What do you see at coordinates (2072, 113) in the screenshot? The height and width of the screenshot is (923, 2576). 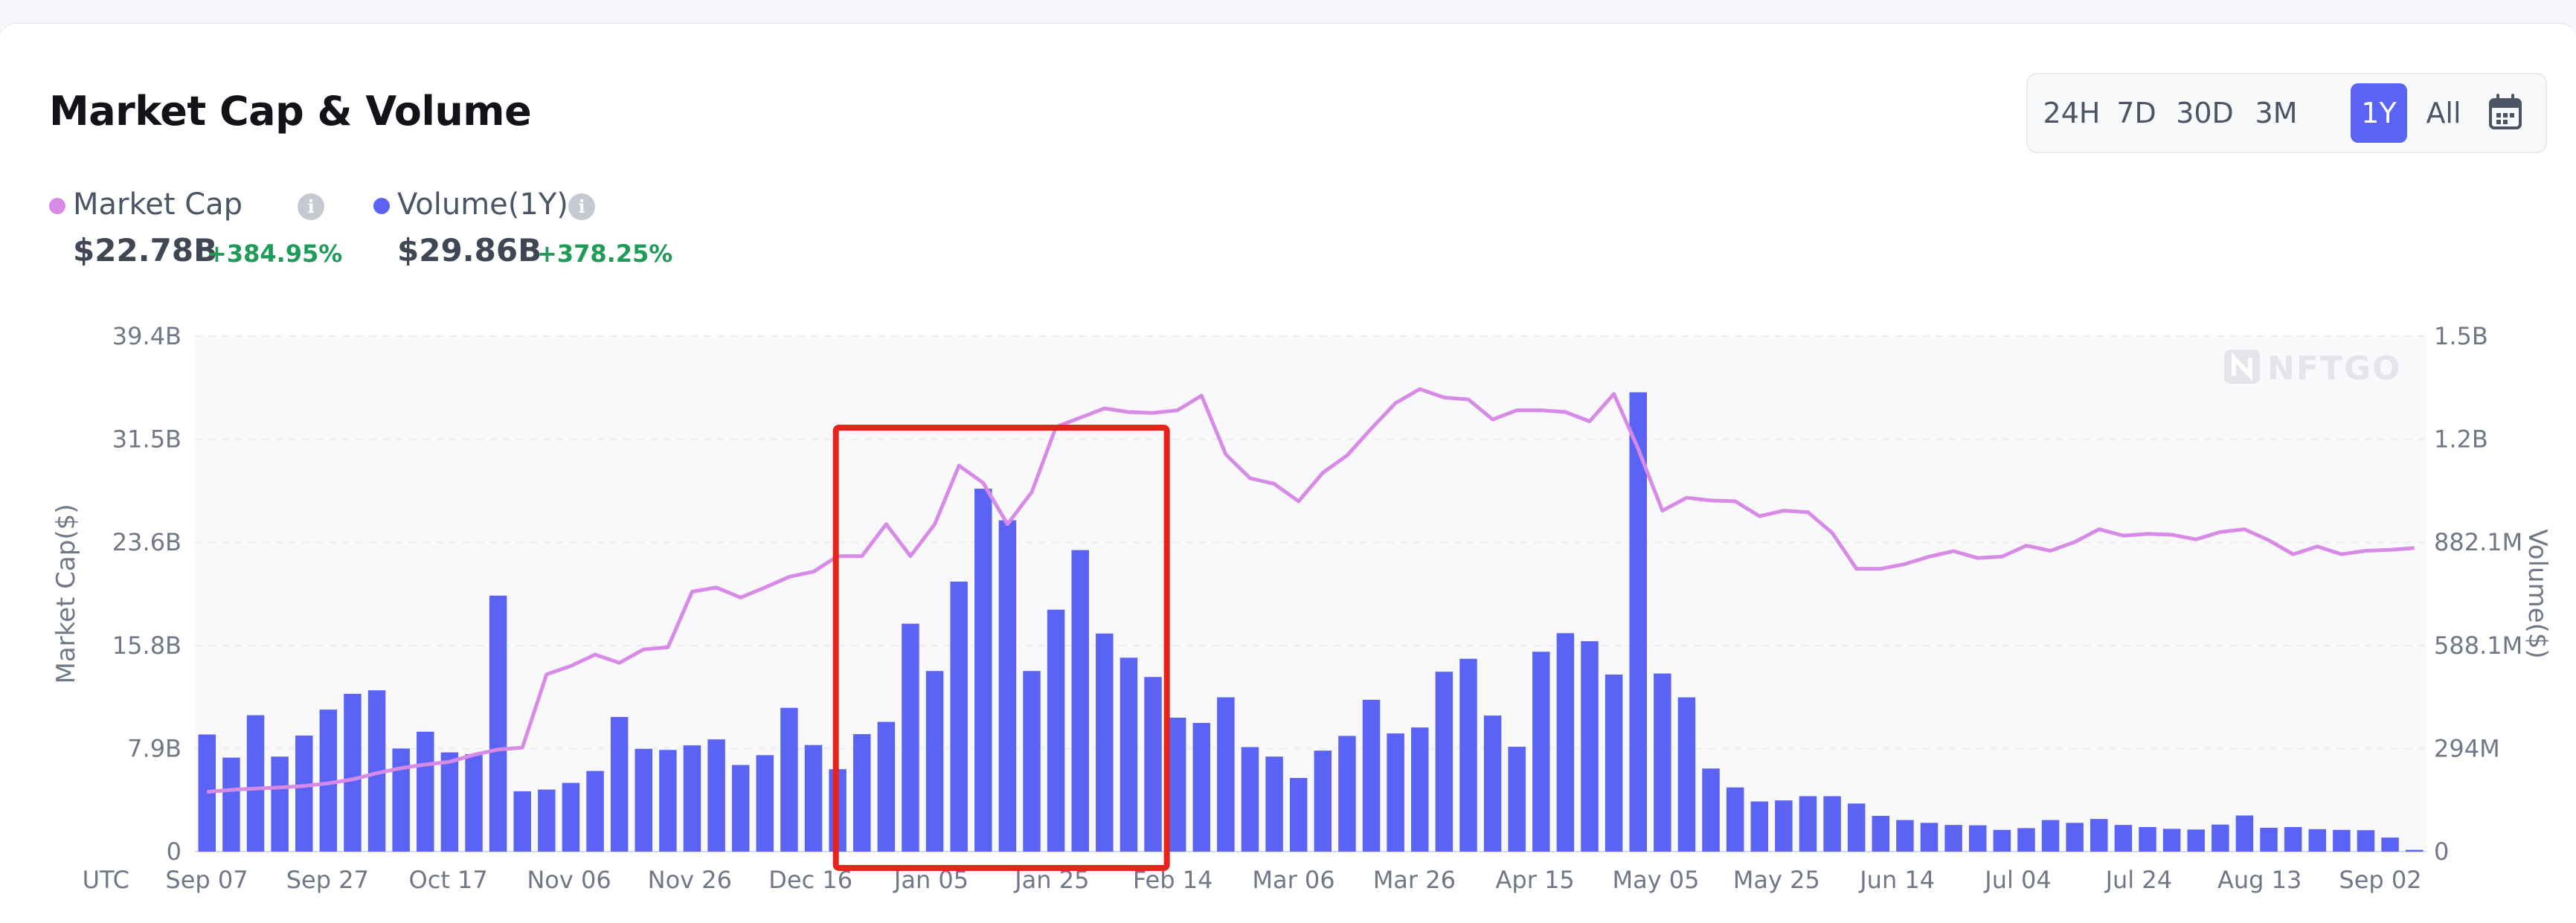 I see `range-button-24h: 24H` at bounding box center [2072, 113].